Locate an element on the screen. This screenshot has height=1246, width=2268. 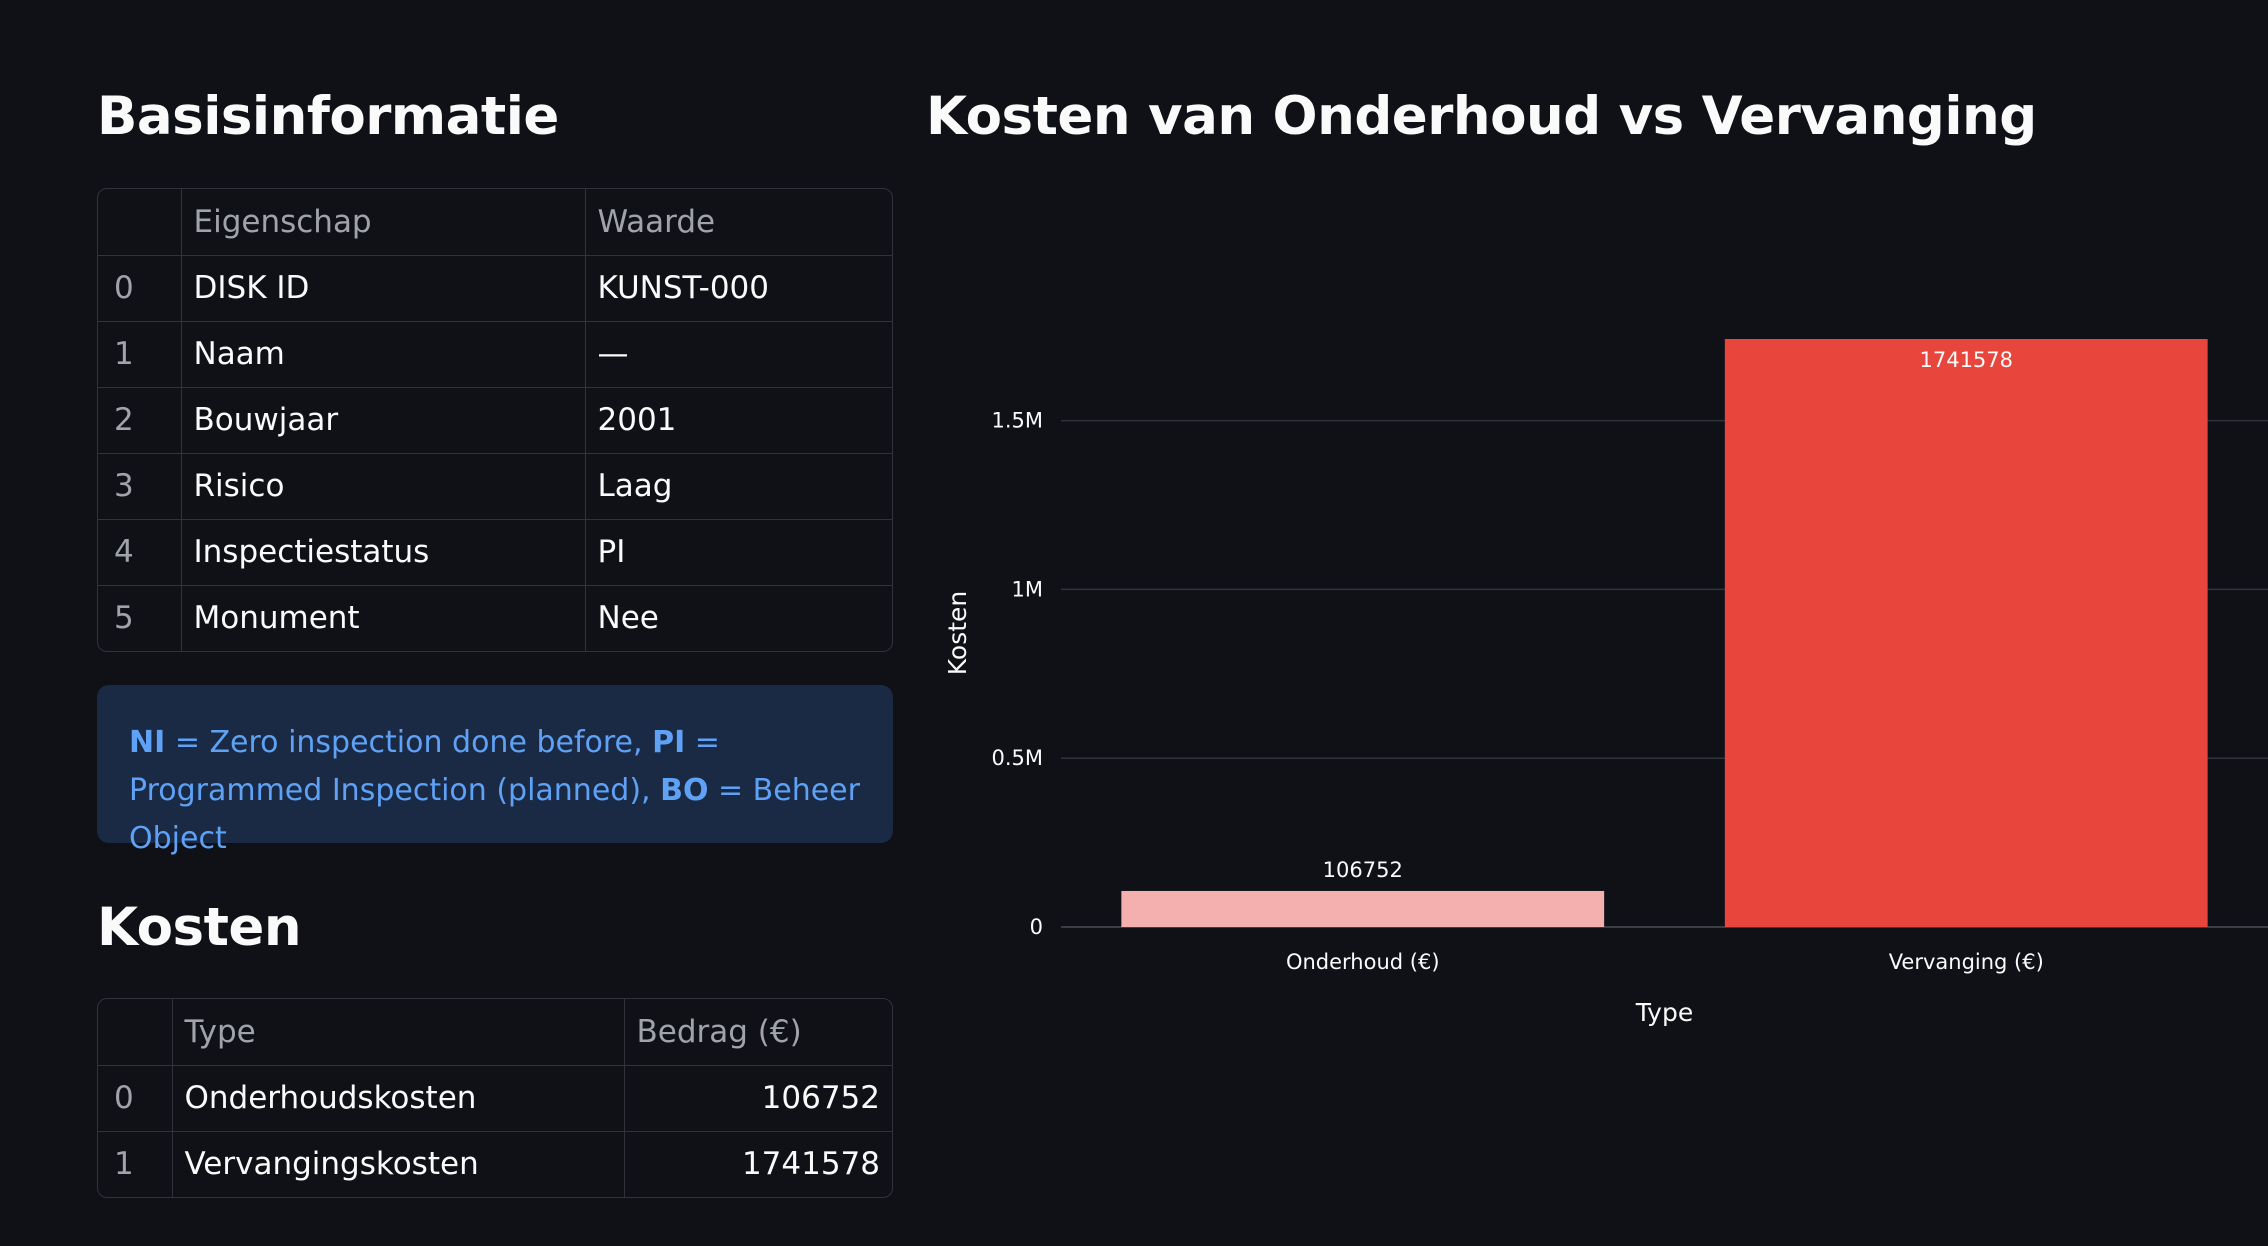
table-row: 1 Vervangingskosten 1741578 is located at coordinates (495, 1164).